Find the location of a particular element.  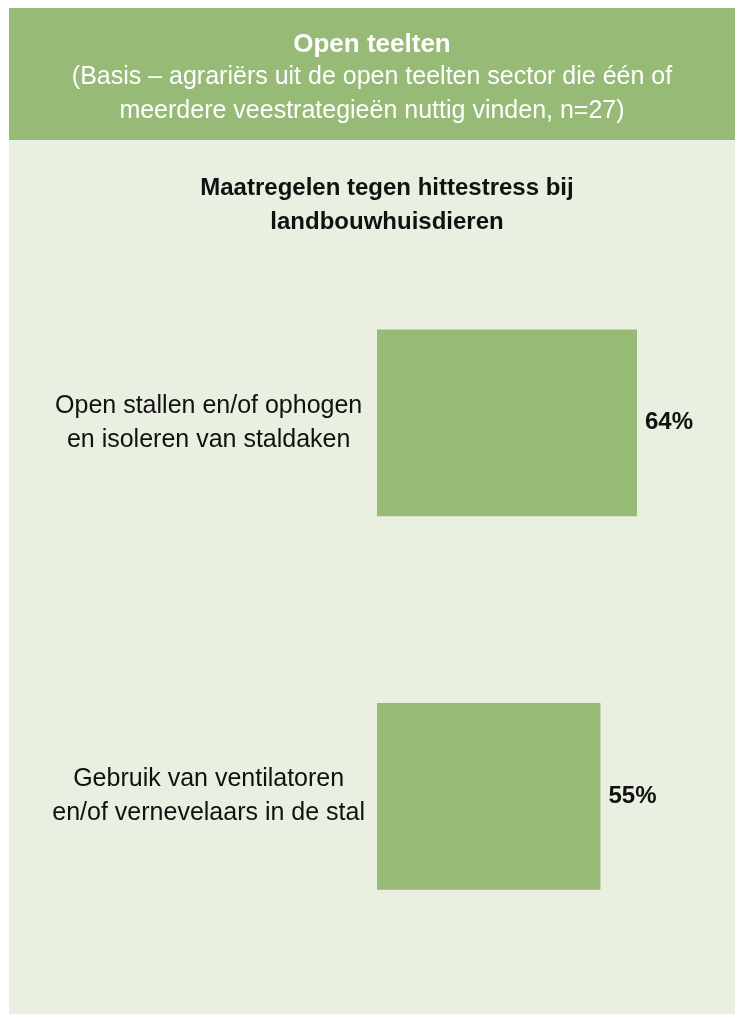

data-label: 55% is located at coordinates (632, 794).